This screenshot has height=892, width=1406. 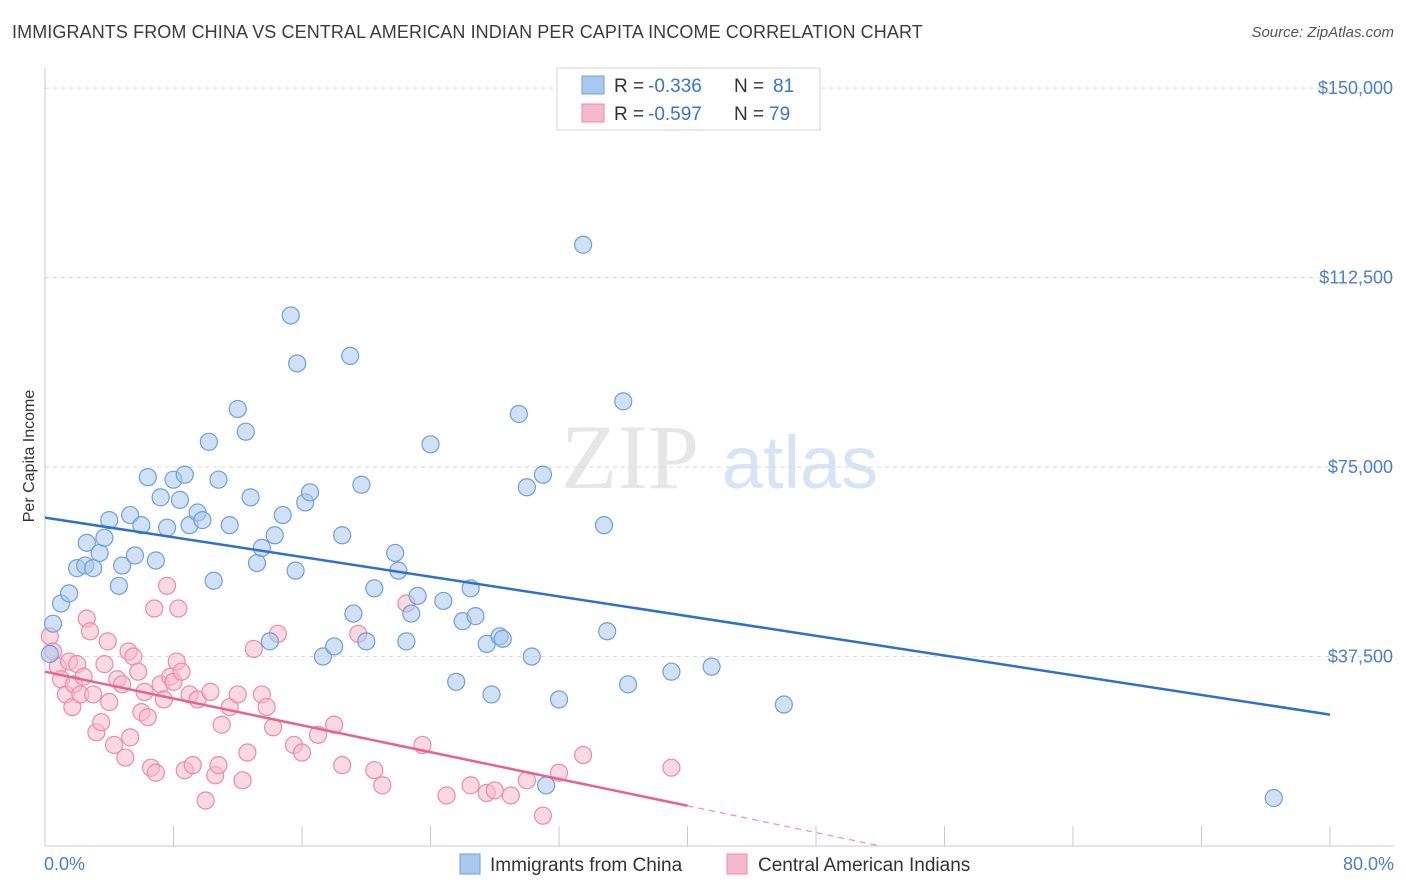 What do you see at coordinates (1360, 657) in the screenshot?
I see `y-tick-label: $37,500` at bounding box center [1360, 657].